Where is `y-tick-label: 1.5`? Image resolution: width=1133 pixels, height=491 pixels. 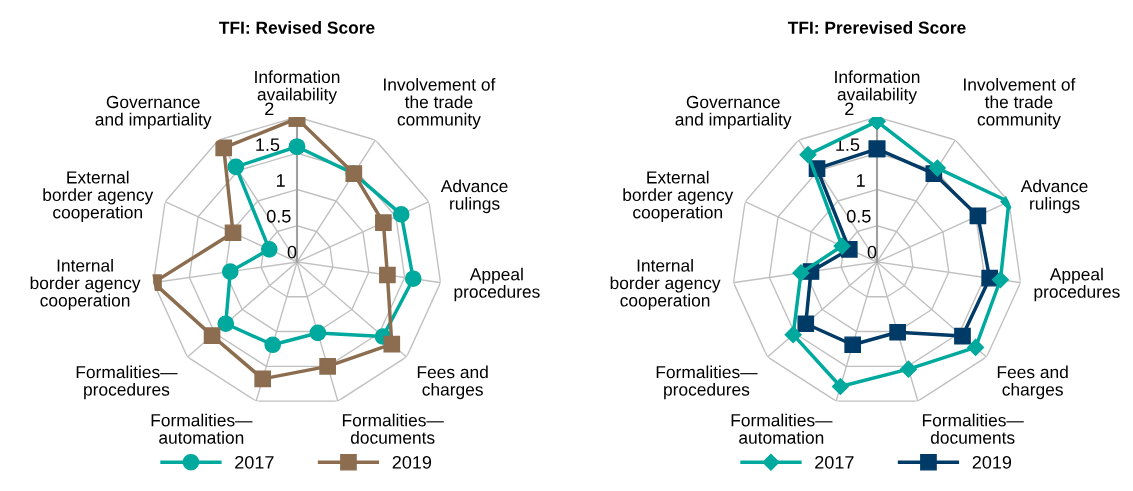
y-tick-label: 1.5 is located at coordinates (268, 145).